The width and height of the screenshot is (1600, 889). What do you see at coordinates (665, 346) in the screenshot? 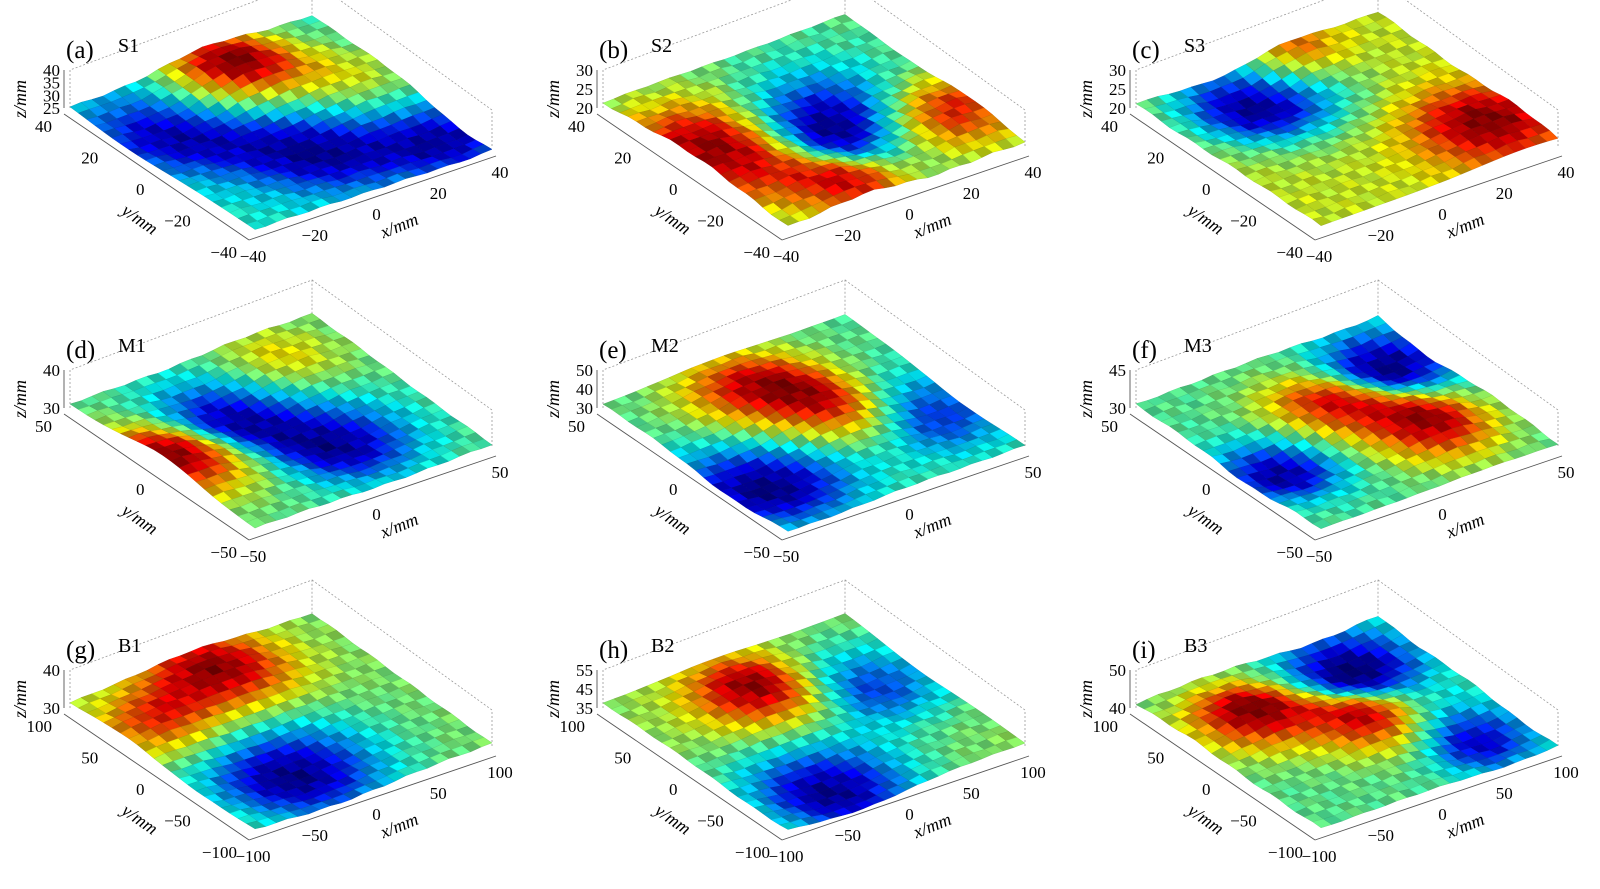
I see `sample-label: M2` at bounding box center [665, 346].